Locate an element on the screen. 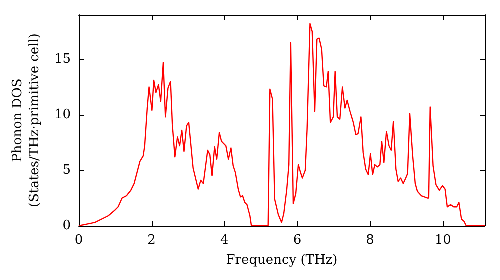  x-axis-title: Frequency (THz) is located at coordinates (282, 260).